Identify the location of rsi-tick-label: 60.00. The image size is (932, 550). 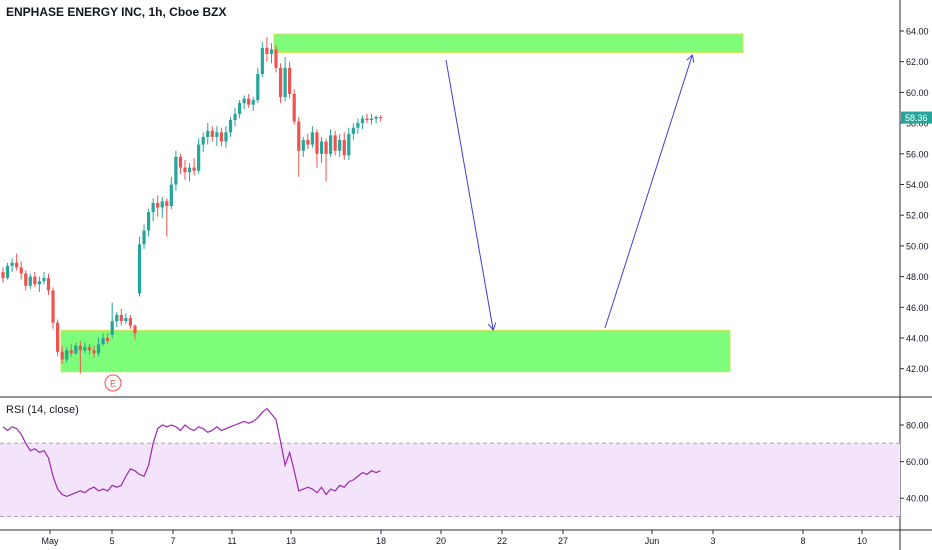
(917, 462).